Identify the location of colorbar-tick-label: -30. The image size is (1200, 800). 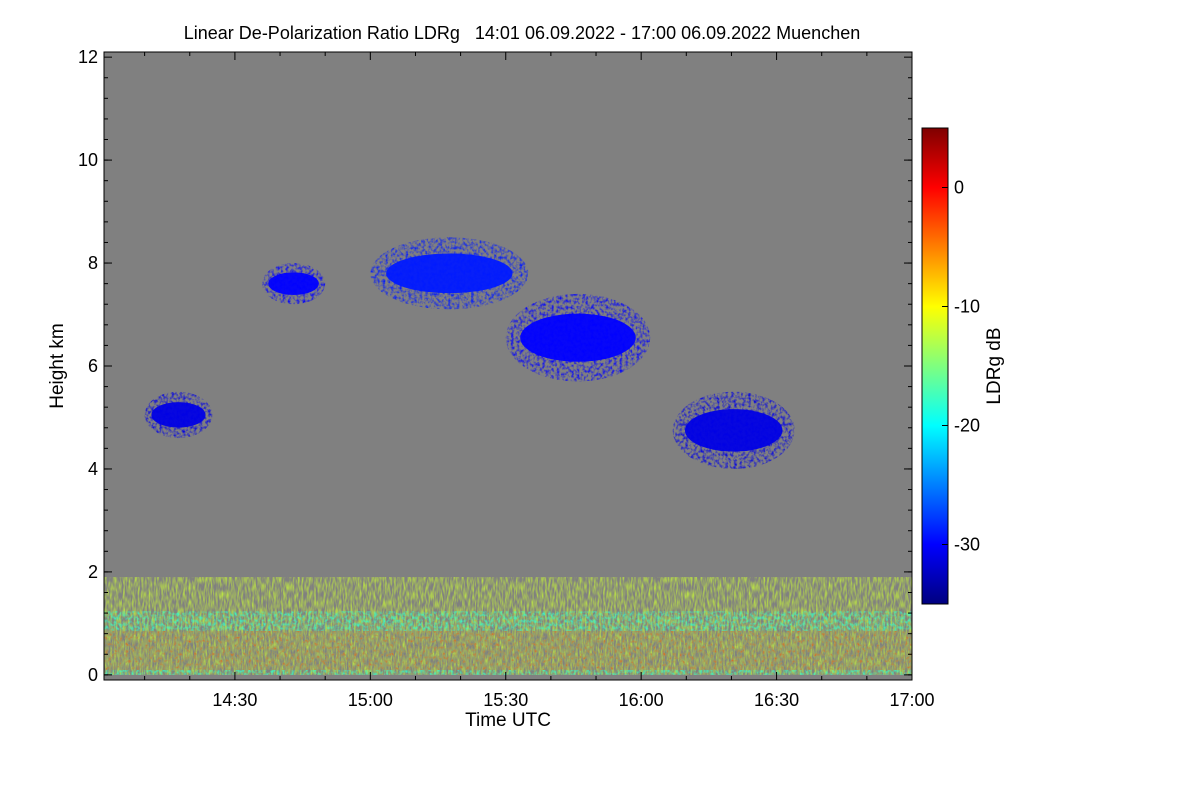
(967, 545).